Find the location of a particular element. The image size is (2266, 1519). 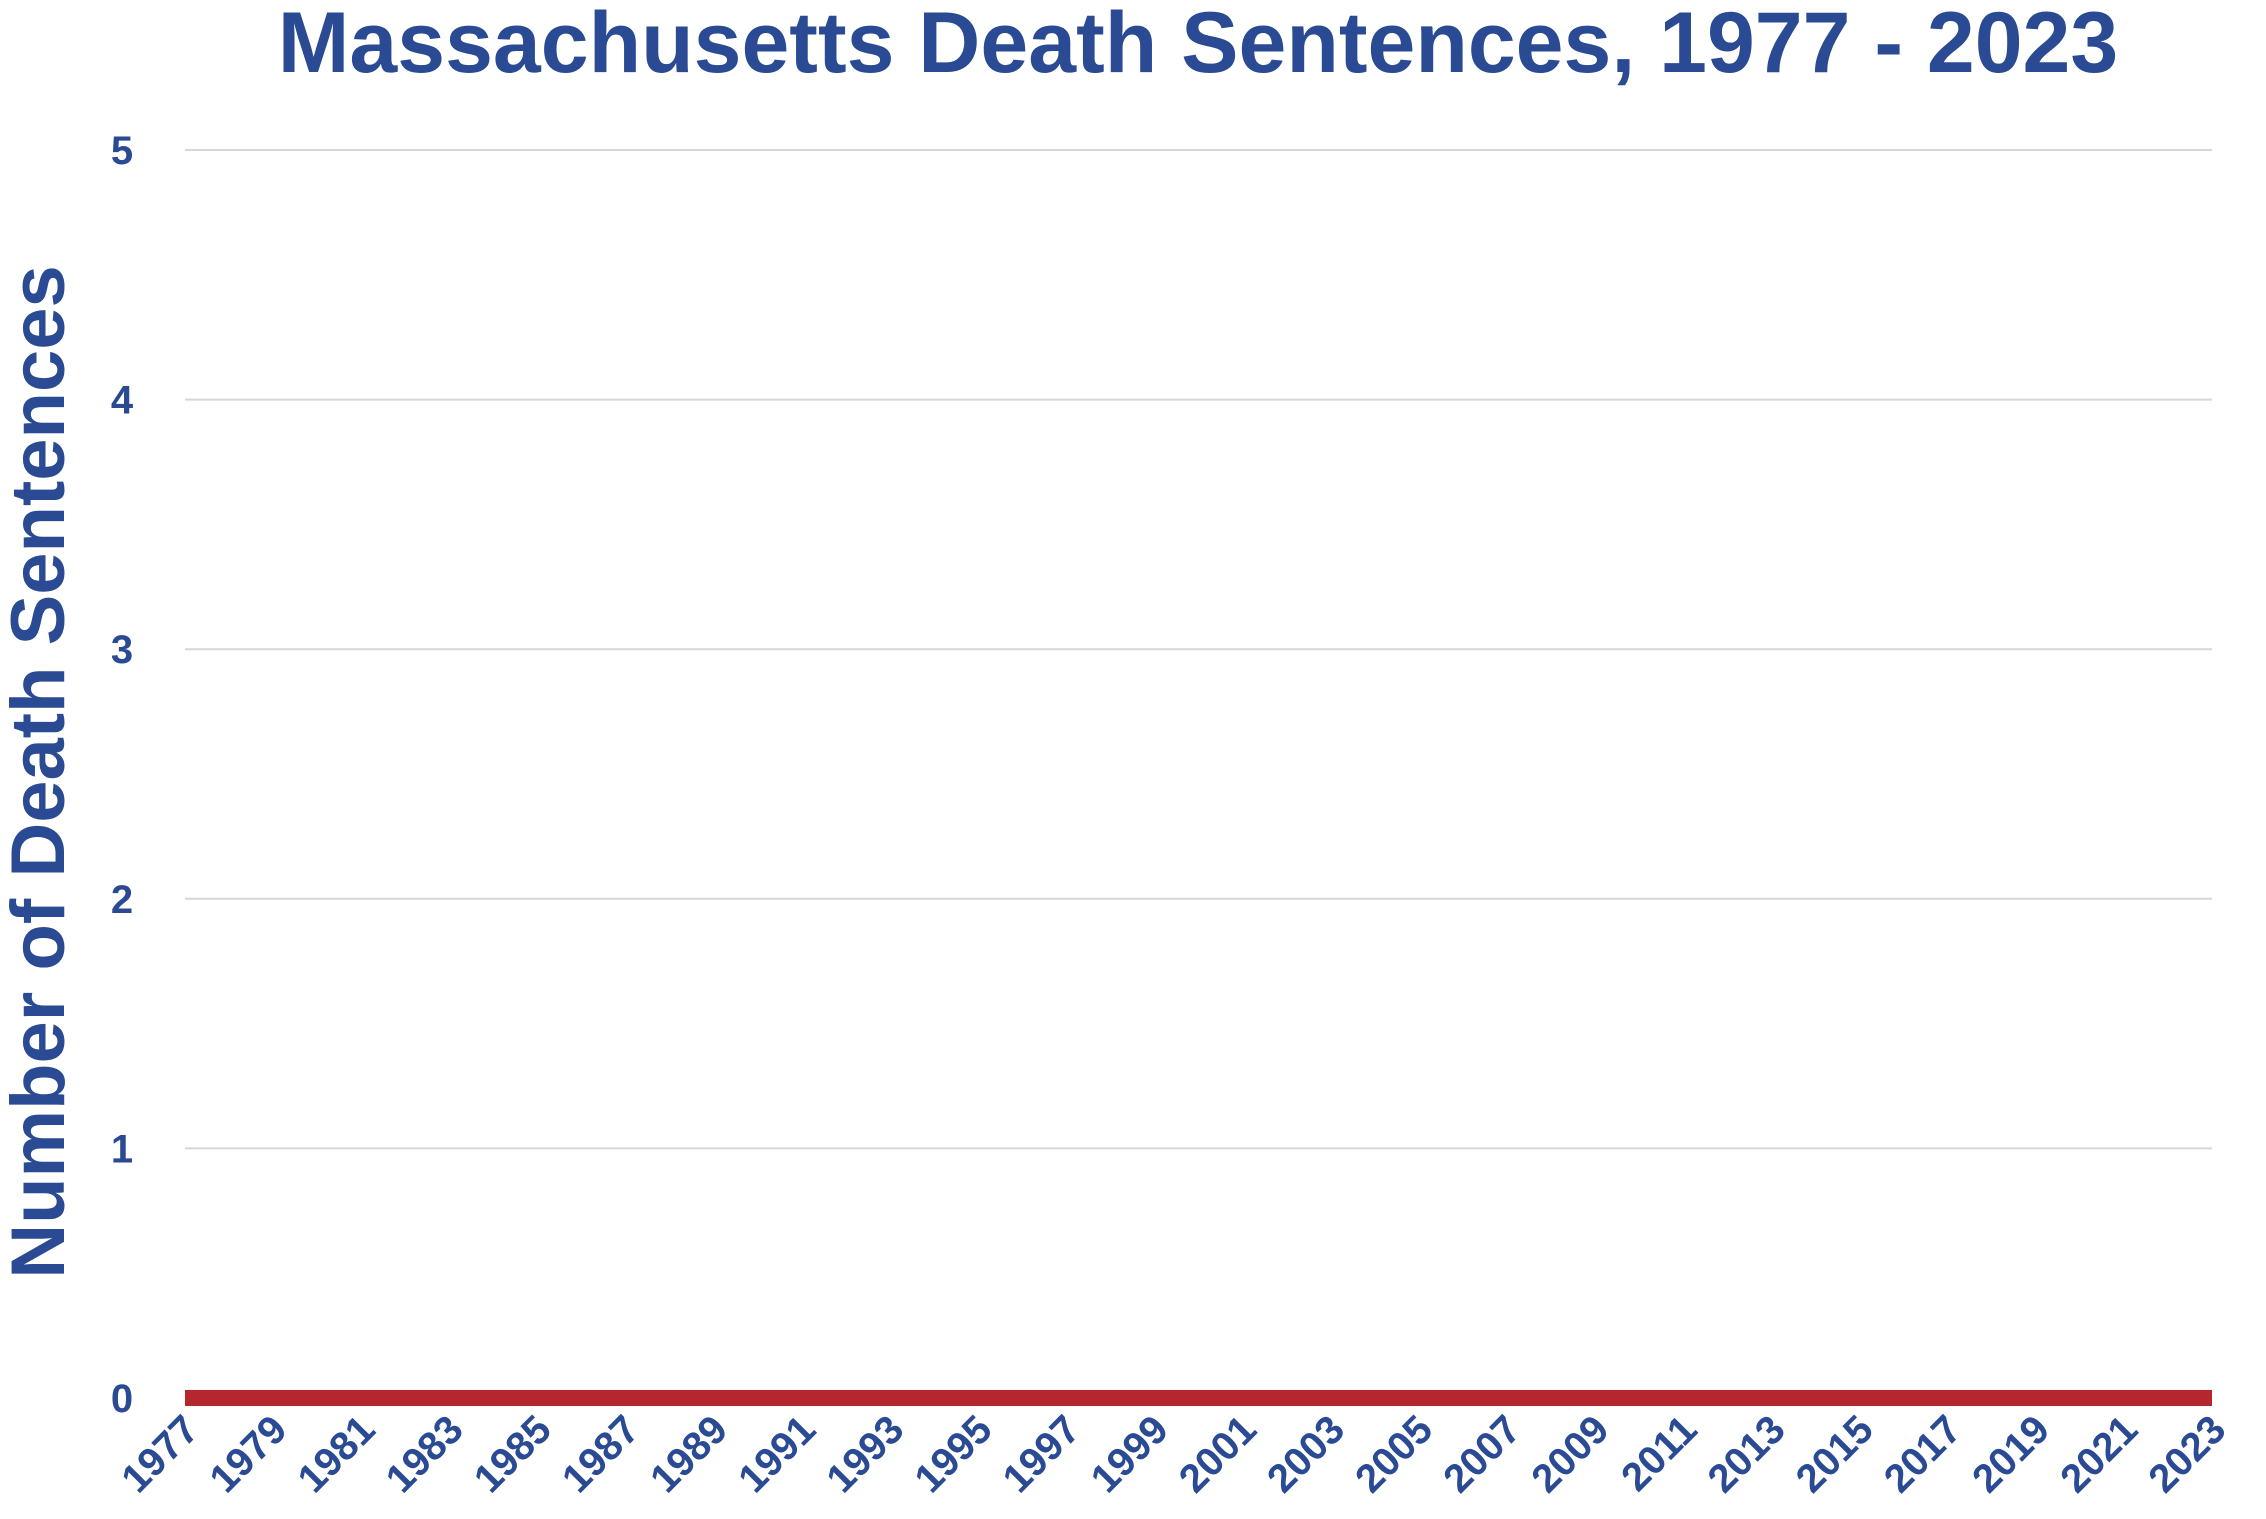

x-tick-label-2011: 2011 is located at coordinates (1659, 1453).